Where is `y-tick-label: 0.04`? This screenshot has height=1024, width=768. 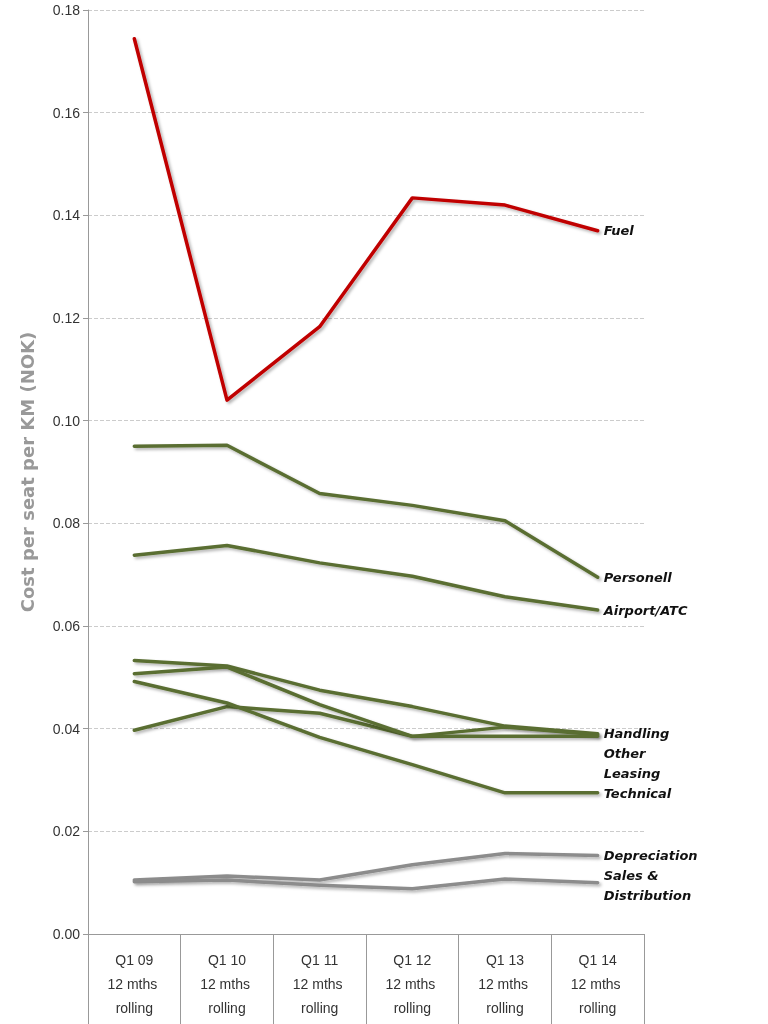 y-tick-label: 0.04 is located at coordinates (66, 728).